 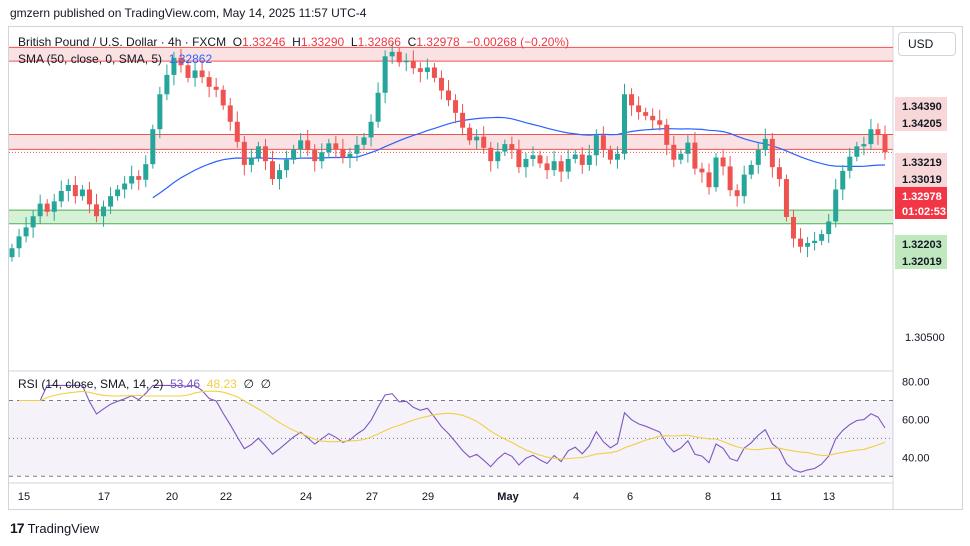 I want to click on time-tick-label: 20, so click(x=172, y=497).